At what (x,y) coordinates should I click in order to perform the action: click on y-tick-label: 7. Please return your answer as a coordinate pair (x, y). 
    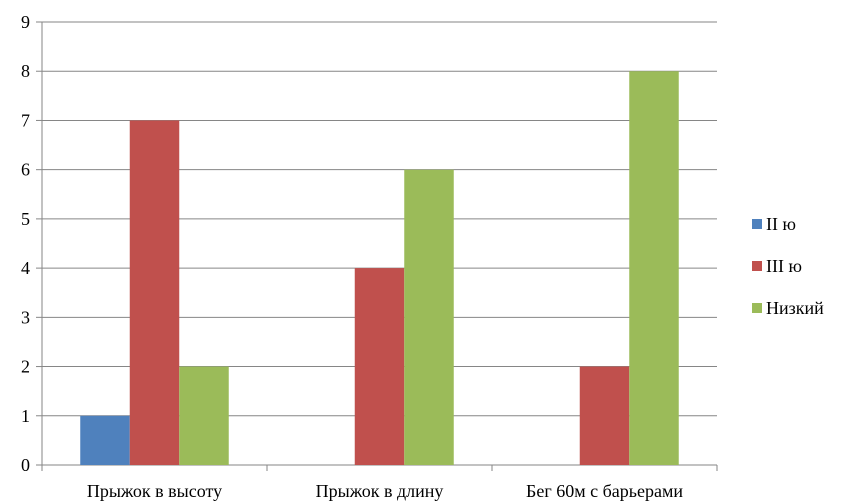
    Looking at the image, I should click on (25, 120).